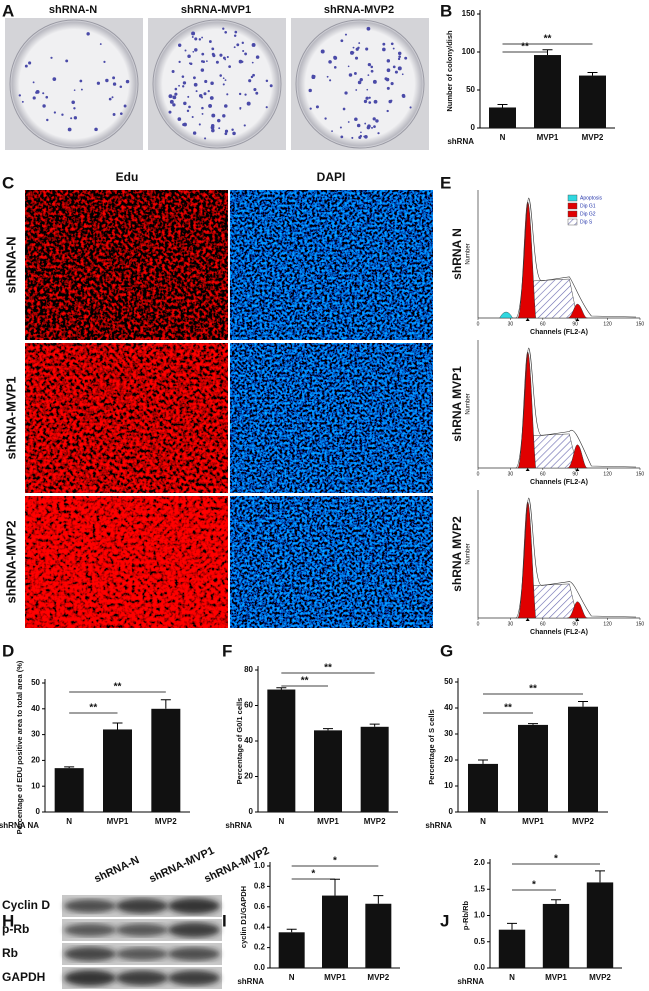 The width and height of the screenshot is (649, 991). Describe the element at coordinates (445, 182) in the screenshot. I see `panel-letter: E` at that location.